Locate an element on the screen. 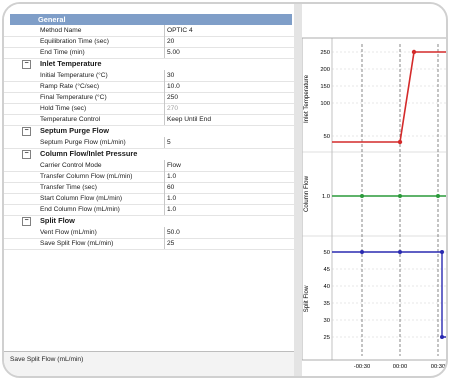  property-value: 30 is located at coordinates (229, 75).